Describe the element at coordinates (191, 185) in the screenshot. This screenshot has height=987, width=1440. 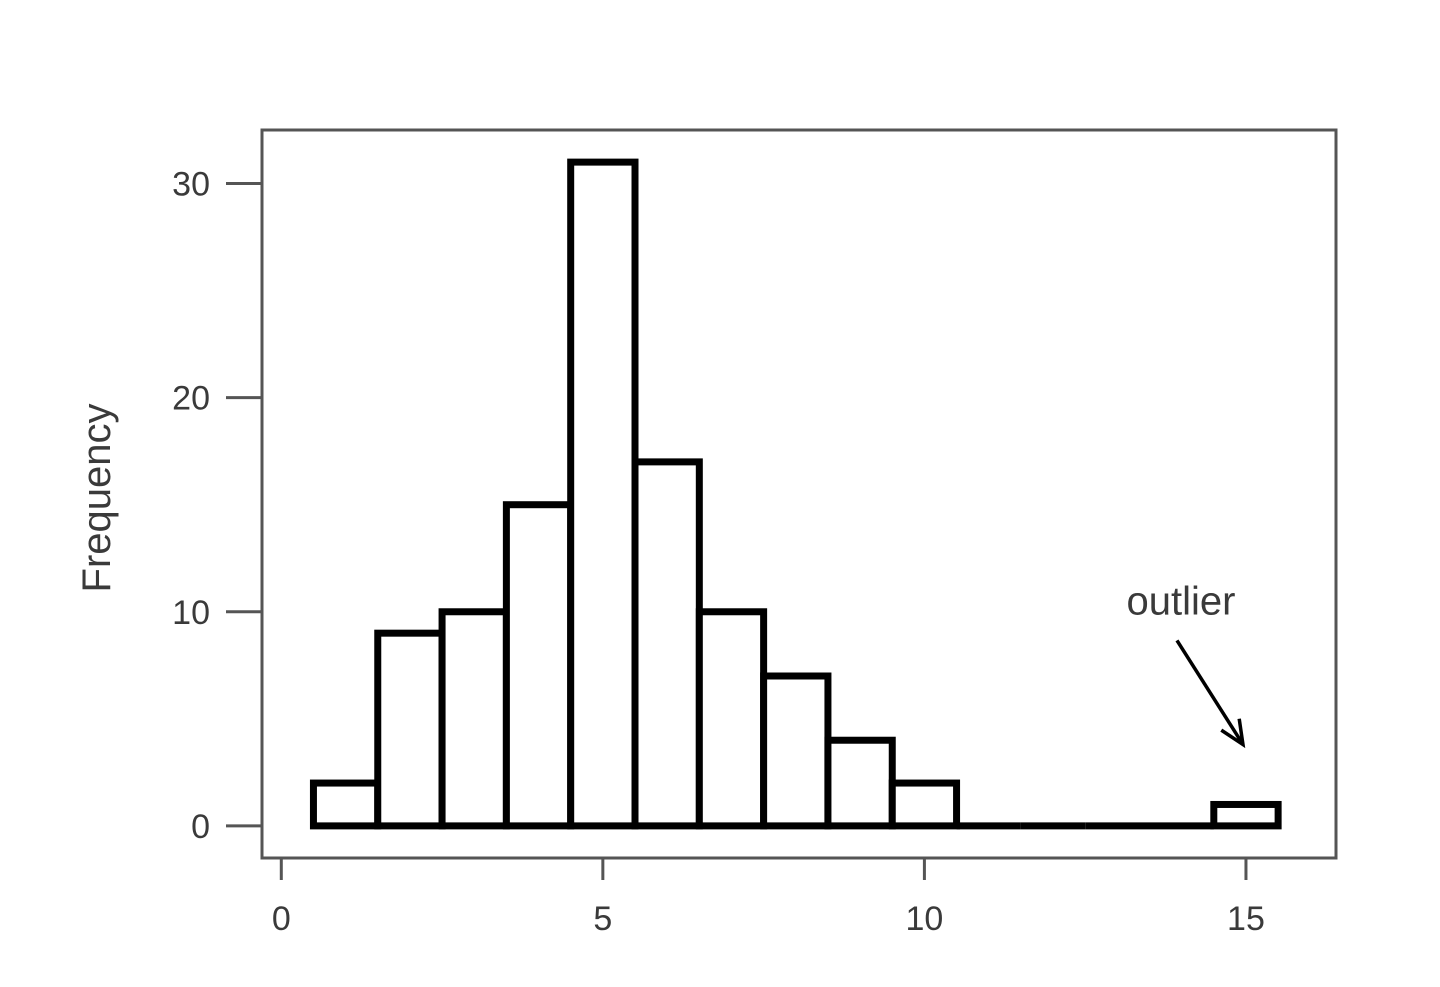
I see `y-tick-label: 30` at that location.